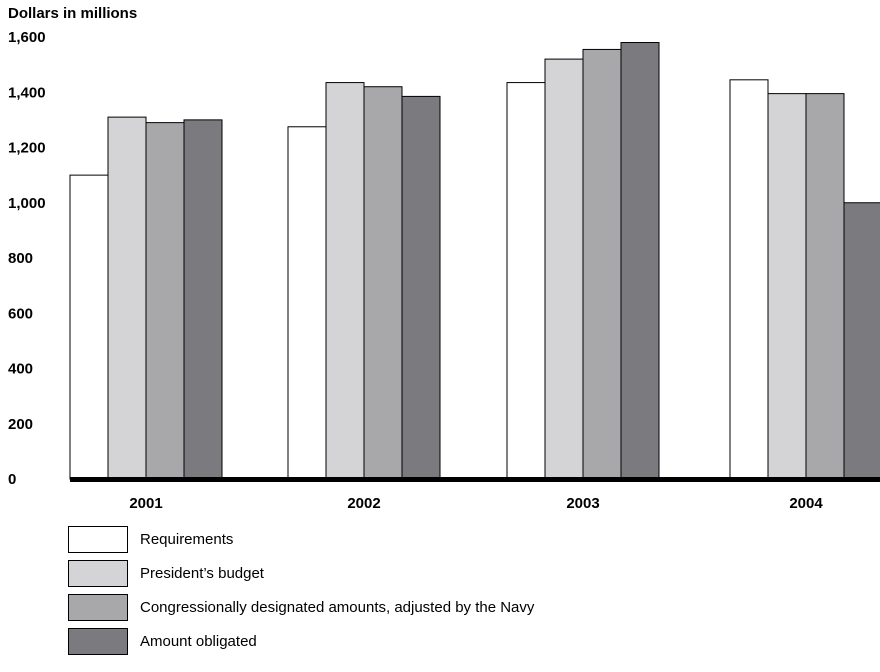 This screenshot has width=880, height=672. Describe the element at coordinates (301, 539) in the screenshot. I see `legend-item-requirements: Requirements` at that location.